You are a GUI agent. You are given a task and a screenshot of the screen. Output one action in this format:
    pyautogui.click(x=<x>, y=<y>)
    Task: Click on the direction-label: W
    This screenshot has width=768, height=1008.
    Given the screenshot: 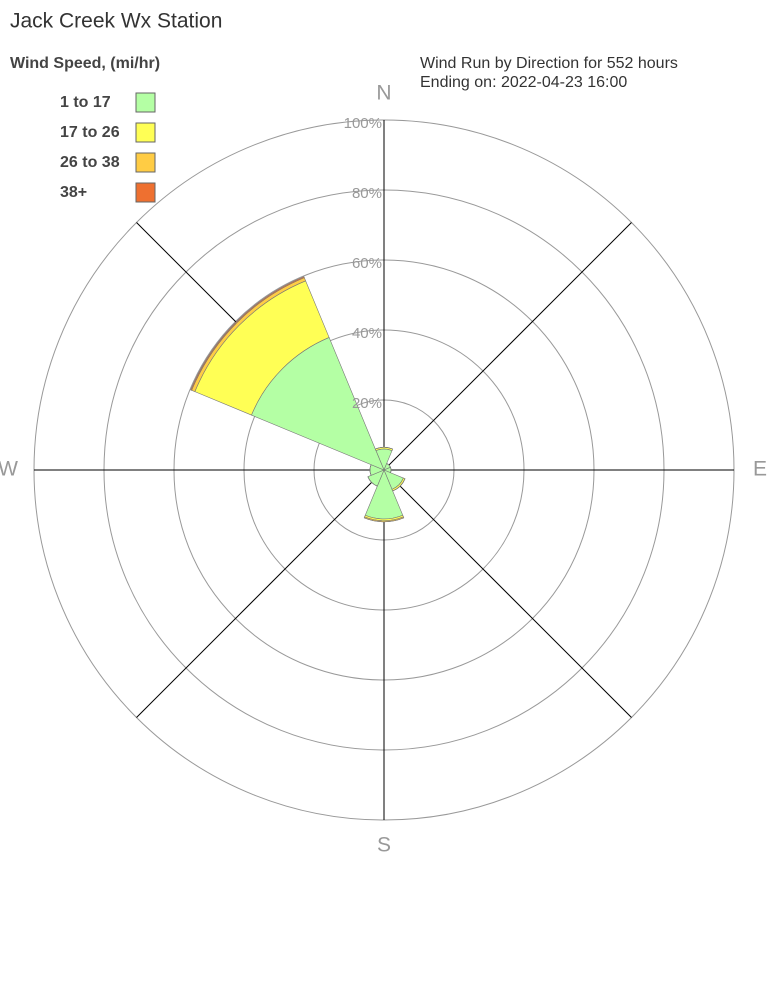 What is the action you would take?
    pyautogui.click(x=9, y=469)
    